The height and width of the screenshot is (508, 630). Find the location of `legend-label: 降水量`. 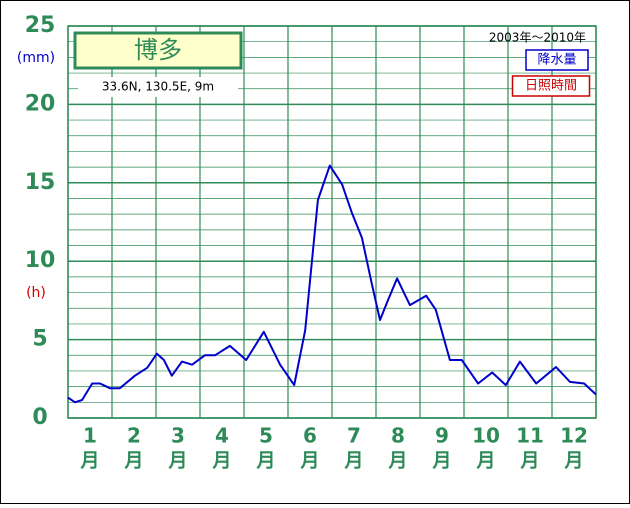

legend-label: 降水量 is located at coordinates (556, 60).